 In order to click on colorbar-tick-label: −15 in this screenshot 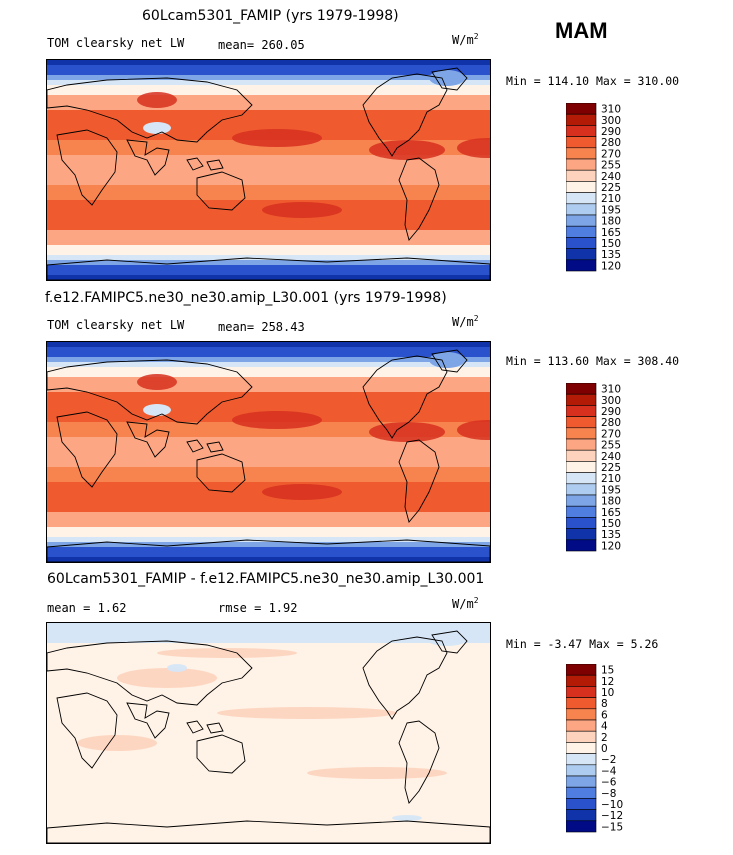, I will do `click(612, 827)`.